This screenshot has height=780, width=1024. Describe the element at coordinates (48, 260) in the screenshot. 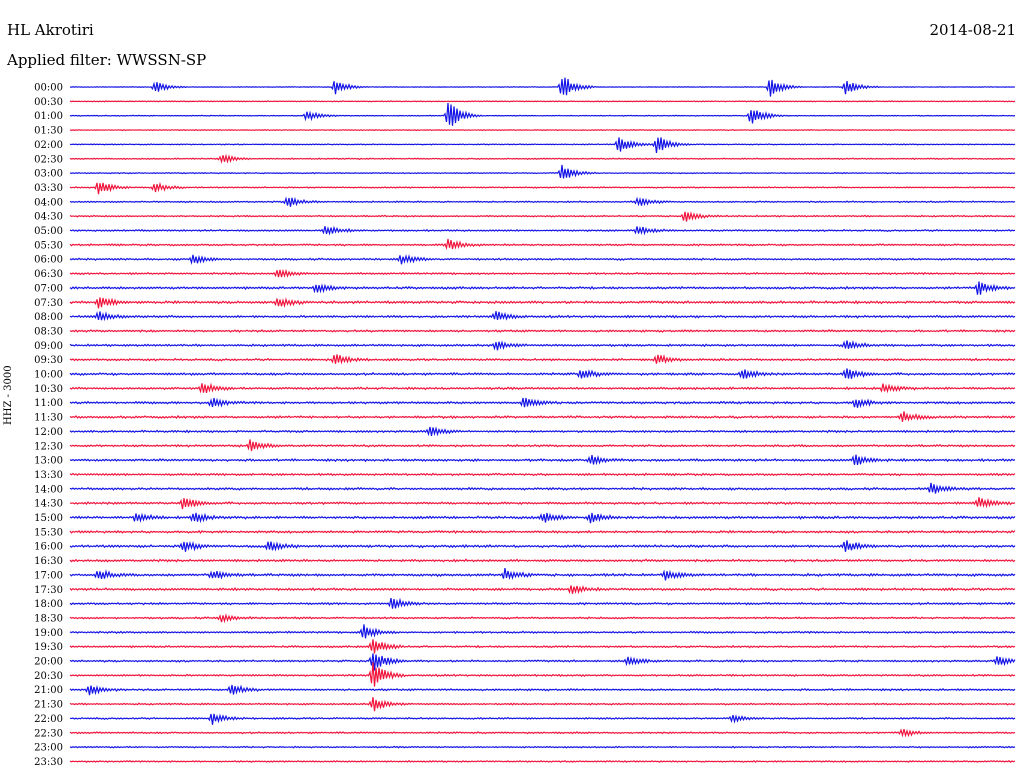

I see `row-time-label: 06:00` at that location.